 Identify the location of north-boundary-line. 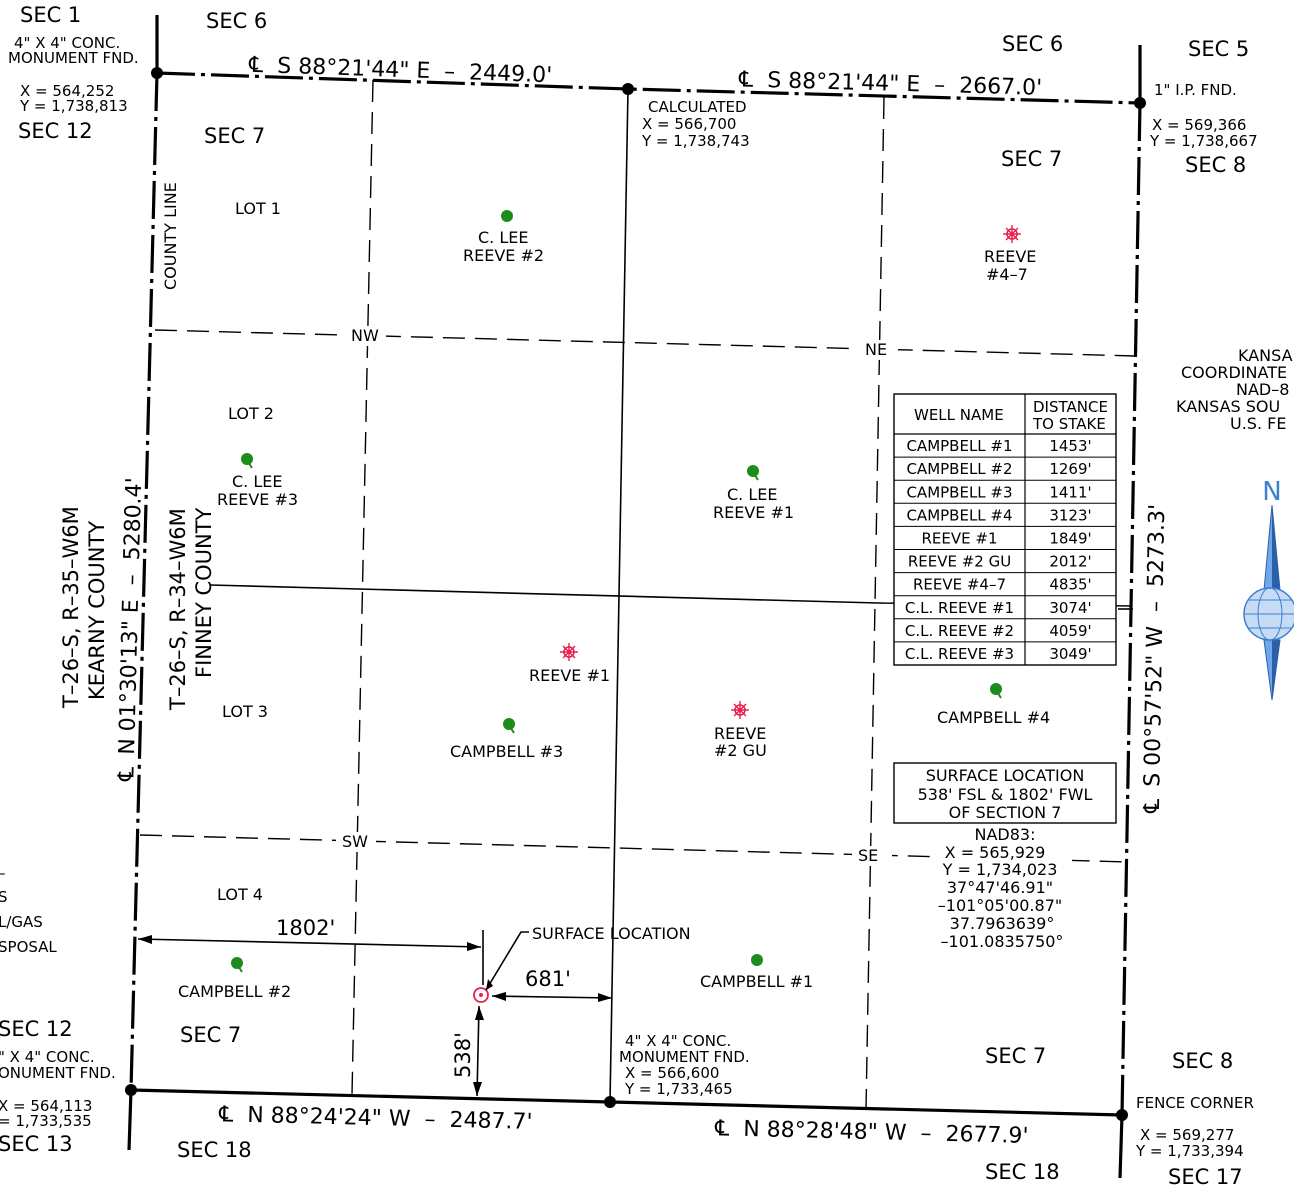
(648, 88).